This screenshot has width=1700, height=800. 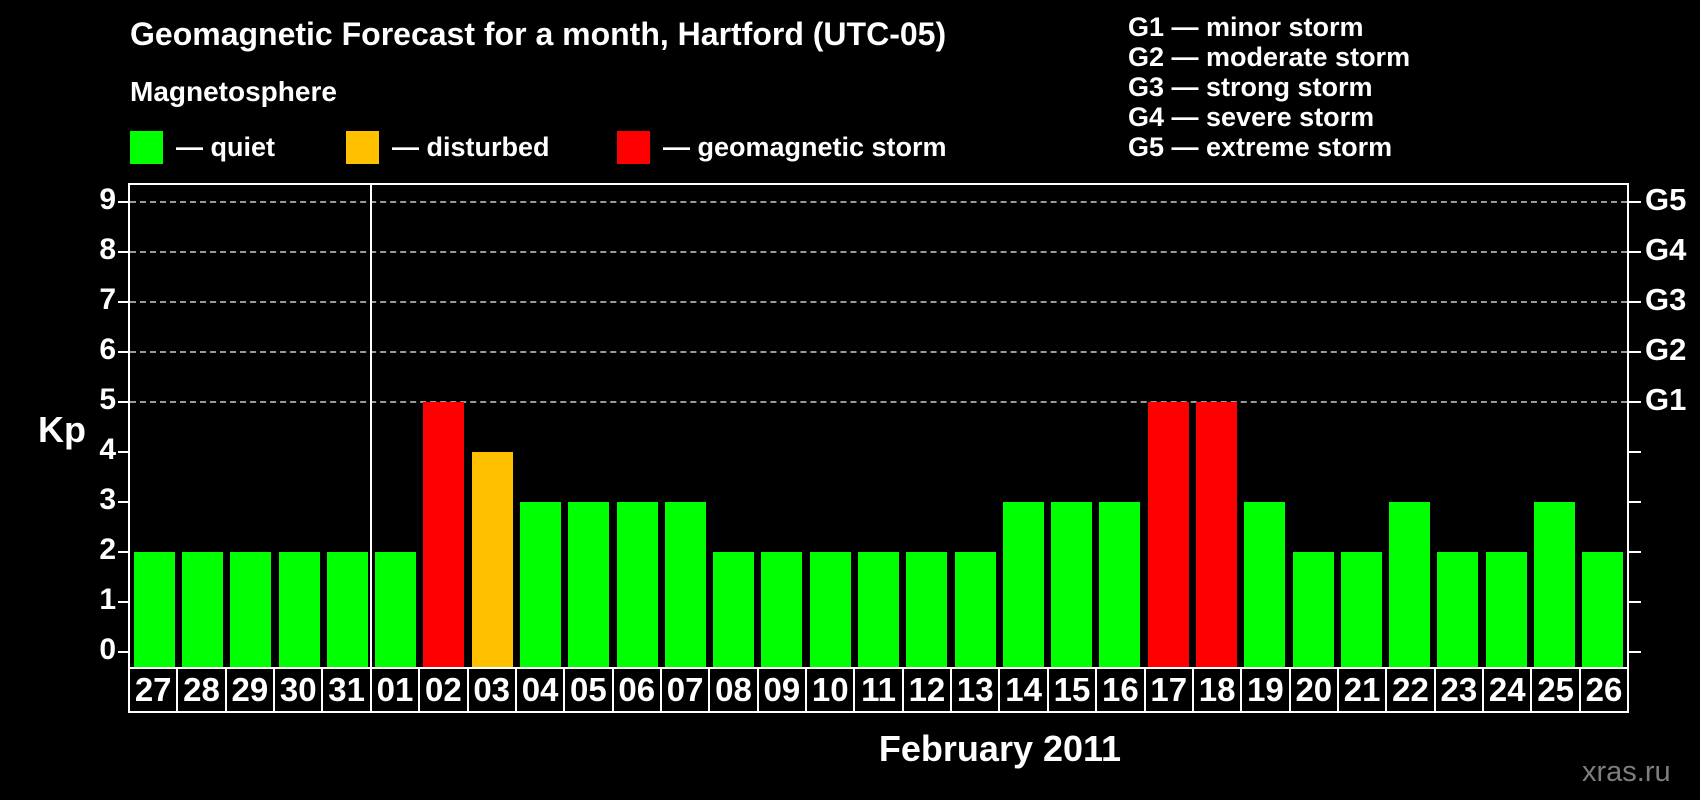 What do you see at coordinates (1120, 690) in the screenshot?
I see `day-label-cell: 16` at bounding box center [1120, 690].